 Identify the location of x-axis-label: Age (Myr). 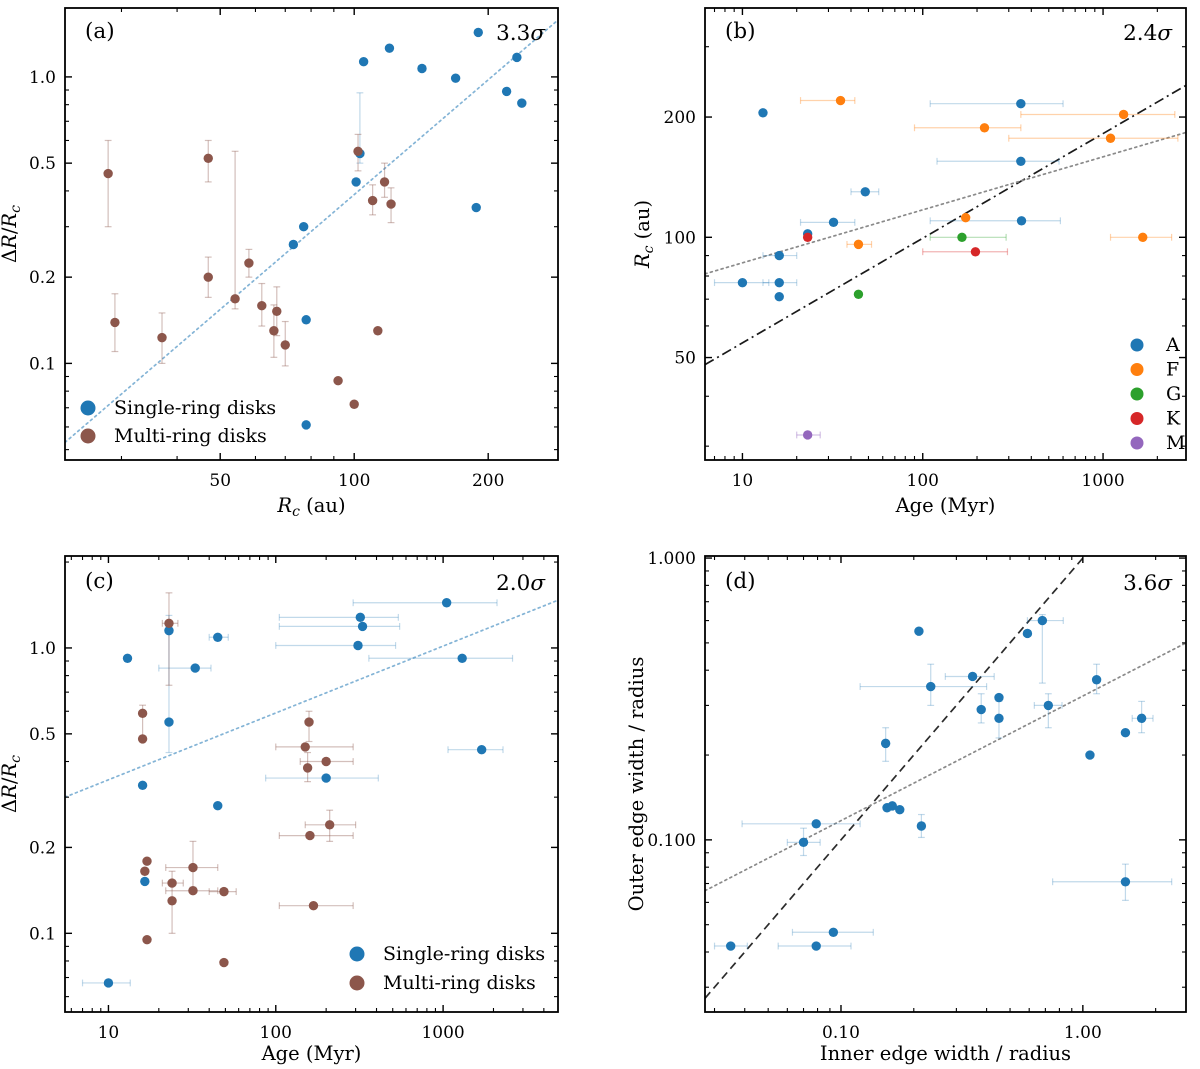
(945, 505).